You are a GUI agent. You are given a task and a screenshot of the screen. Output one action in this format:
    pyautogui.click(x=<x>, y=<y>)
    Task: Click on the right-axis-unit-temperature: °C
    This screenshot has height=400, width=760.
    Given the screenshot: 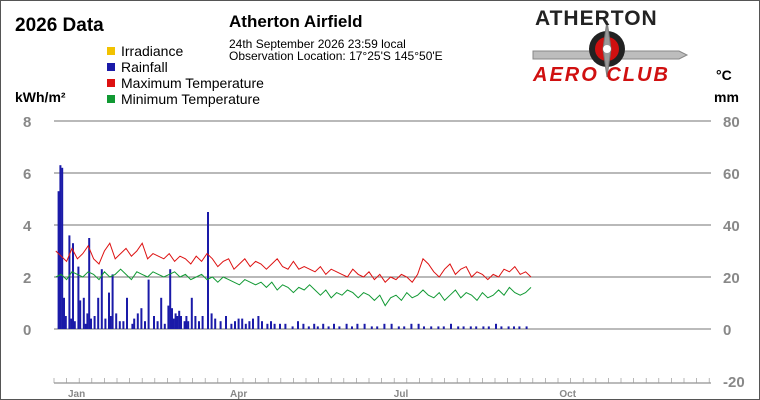 What is the action you would take?
    pyautogui.click(x=724, y=75)
    